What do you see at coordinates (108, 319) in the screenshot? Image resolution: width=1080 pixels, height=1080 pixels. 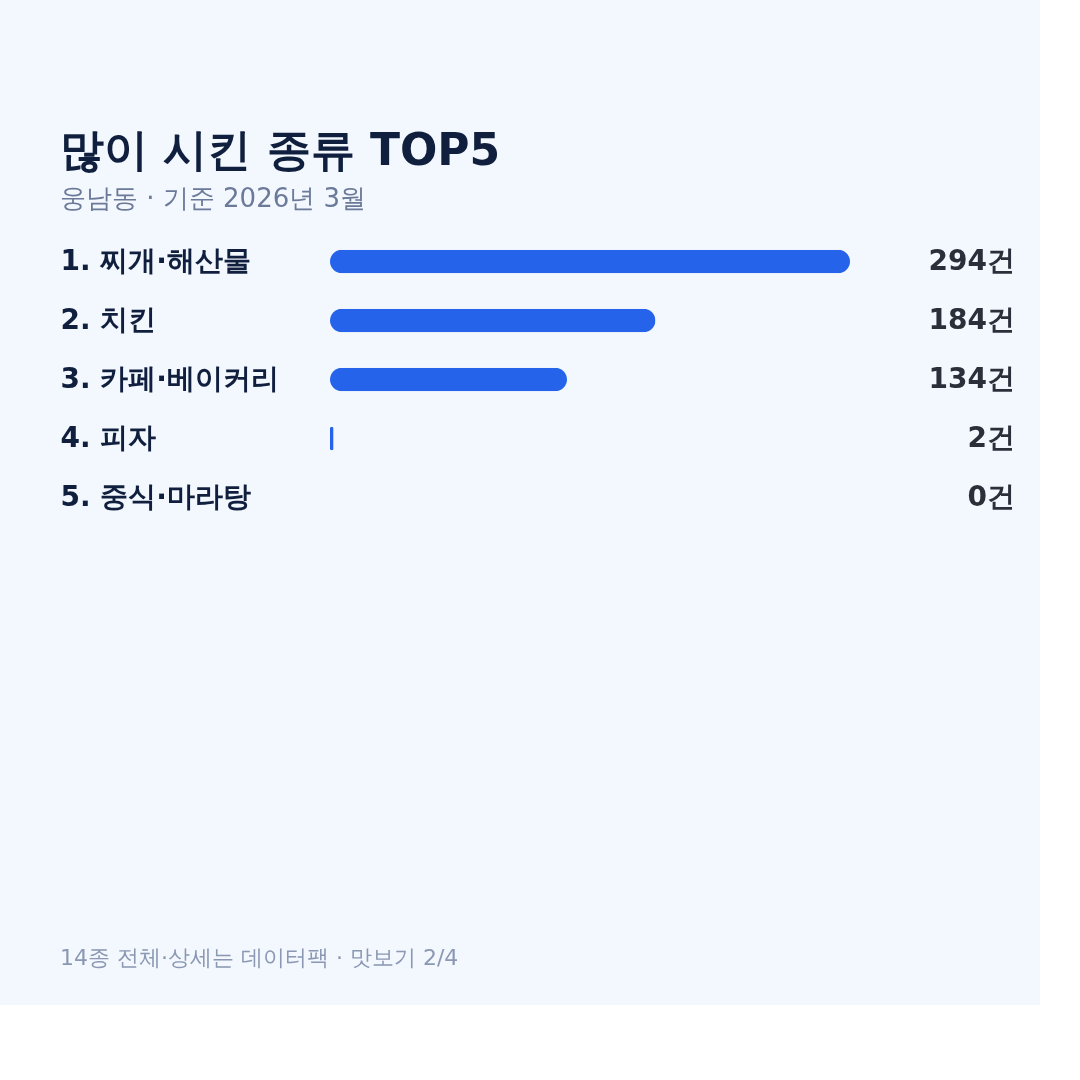 I see `y-tick-label: 2. 치킨` at bounding box center [108, 319].